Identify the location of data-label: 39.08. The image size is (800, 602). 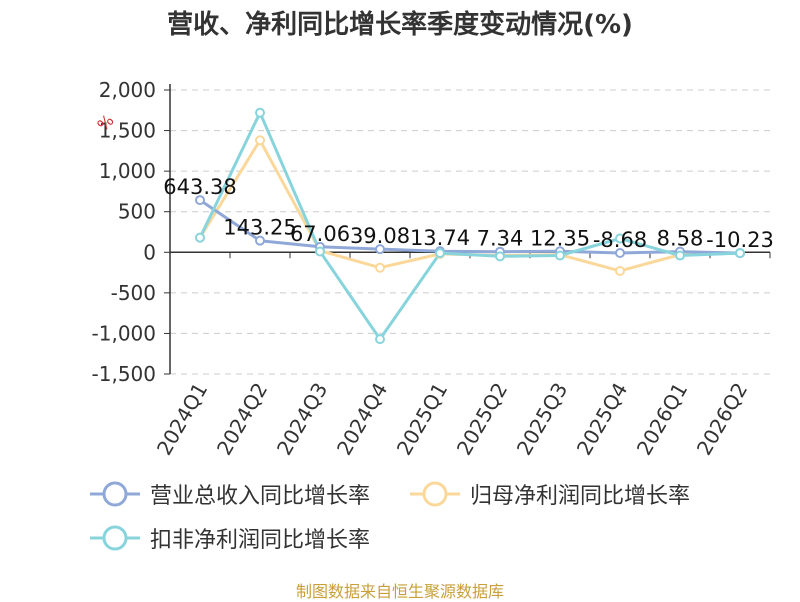
(380, 236).